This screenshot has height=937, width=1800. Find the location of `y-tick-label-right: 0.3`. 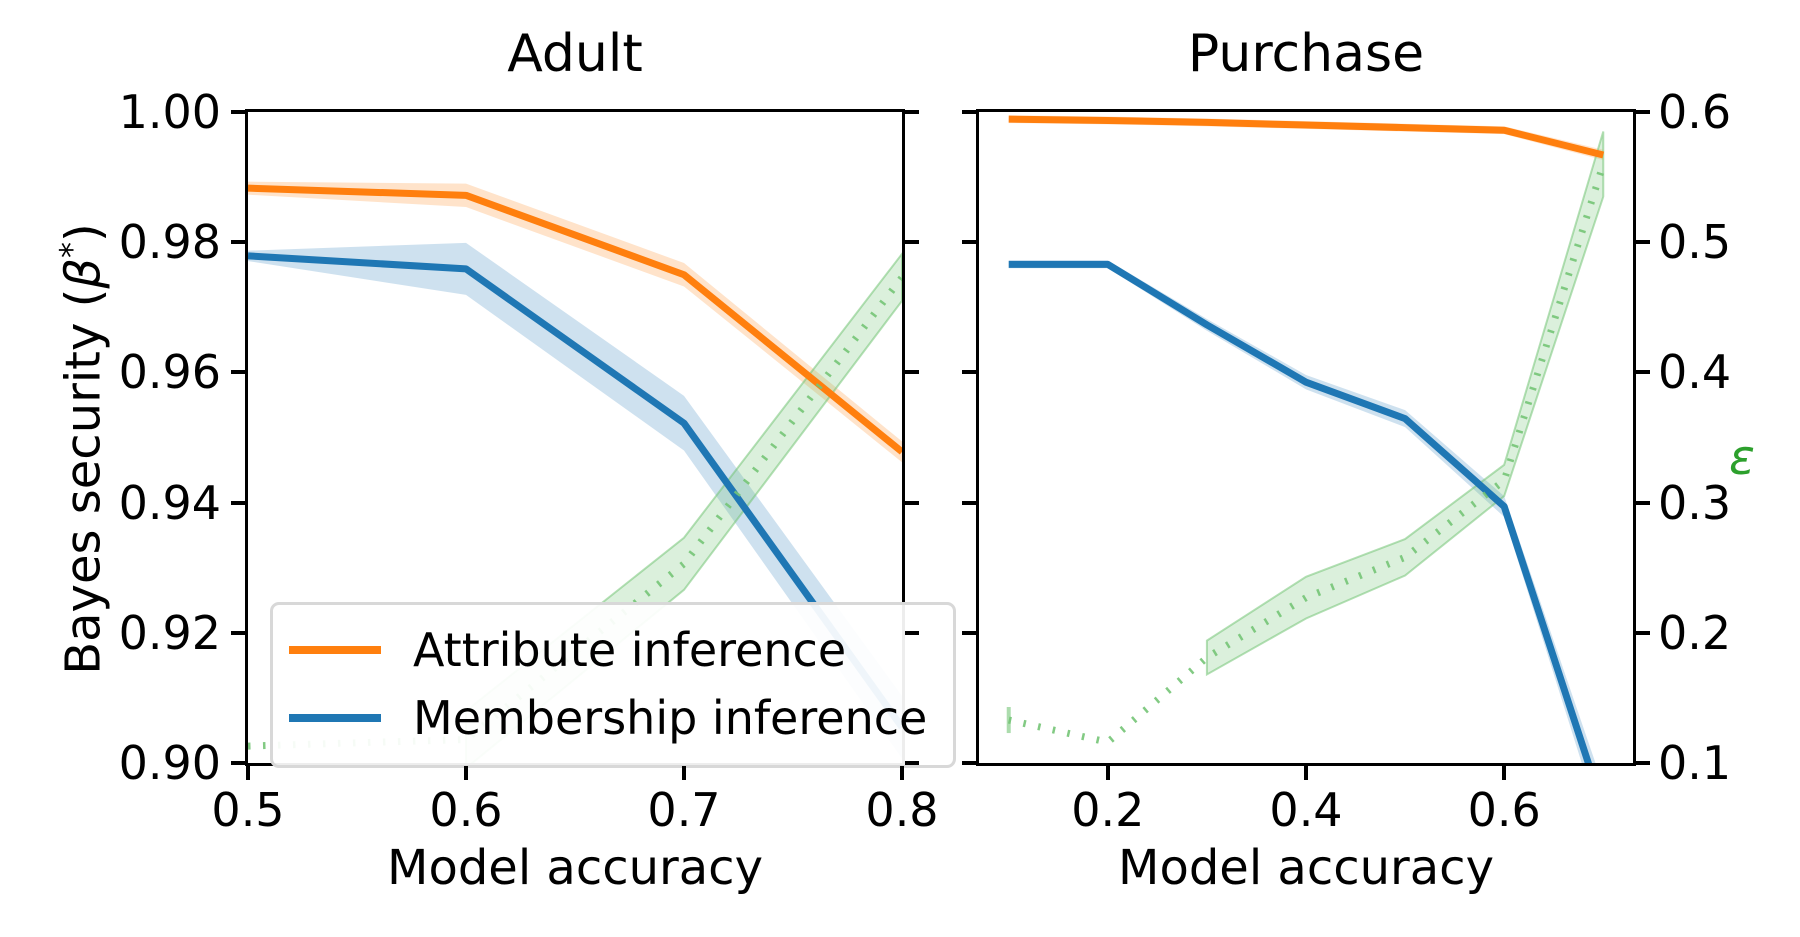

y-tick-label-right: 0.3 is located at coordinates (1695, 502).